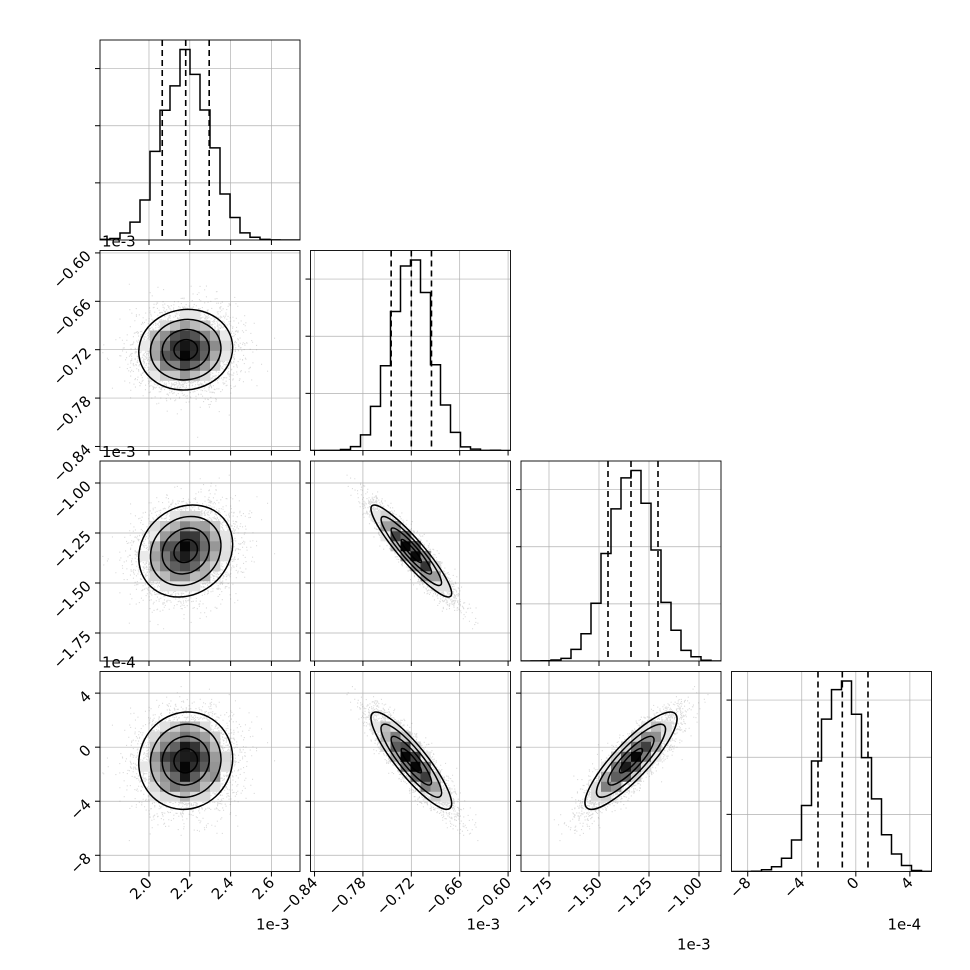 This screenshot has height=970, width=970. What do you see at coordinates (633, 896) in the screenshot?
I see `x-tick-label: −1.25` at bounding box center [633, 896].